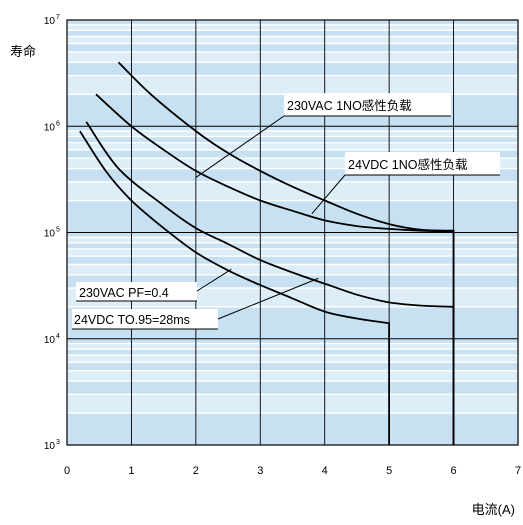 The height and width of the screenshot is (525, 523). I want to click on x-axis-label: 电流(A), so click(493, 509).